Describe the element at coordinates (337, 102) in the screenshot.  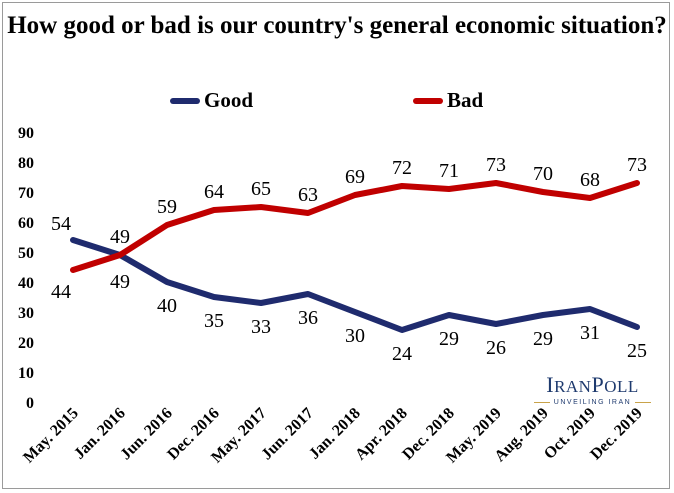
I see `legend: Good Bad` at that location.